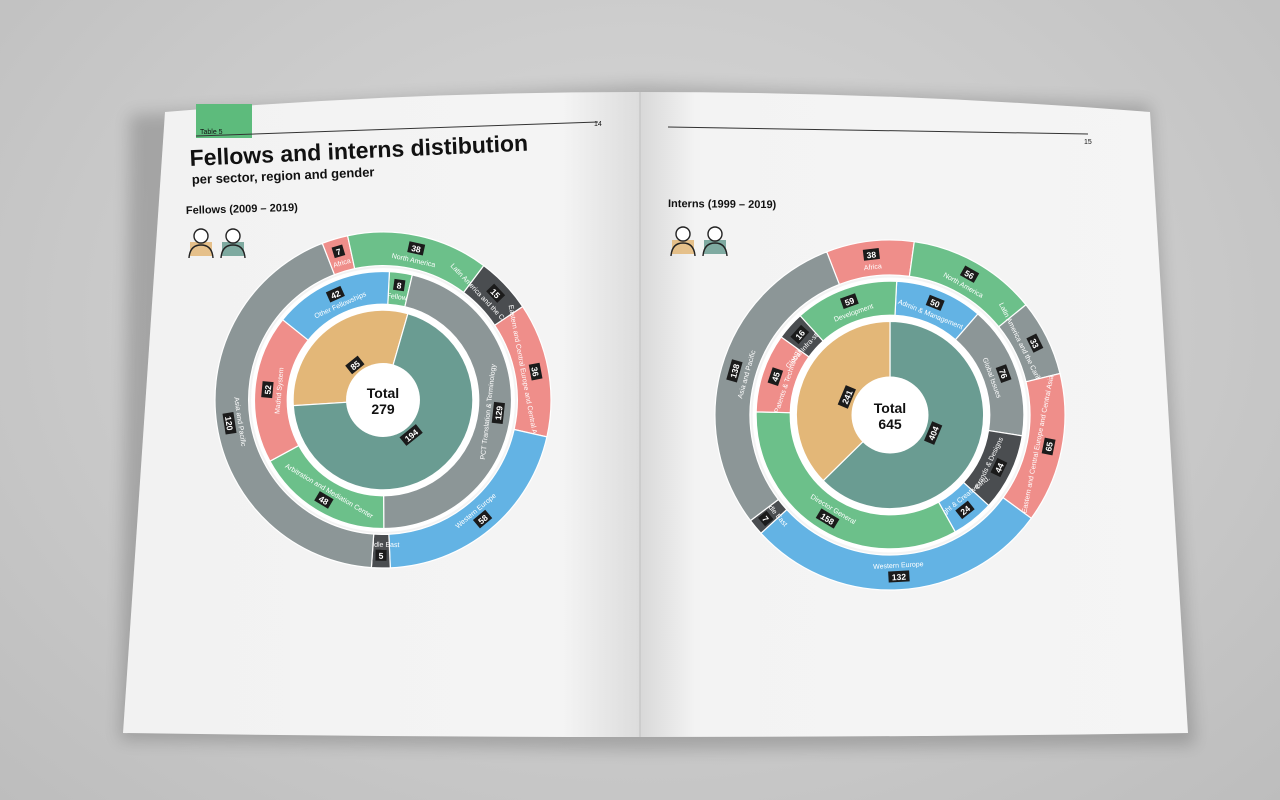 This screenshot has width=1280, height=800. What do you see at coordinates (242, 209) in the screenshot?
I see `fellows-chart-title: Fellows (2009 – 2019)` at bounding box center [242, 209].